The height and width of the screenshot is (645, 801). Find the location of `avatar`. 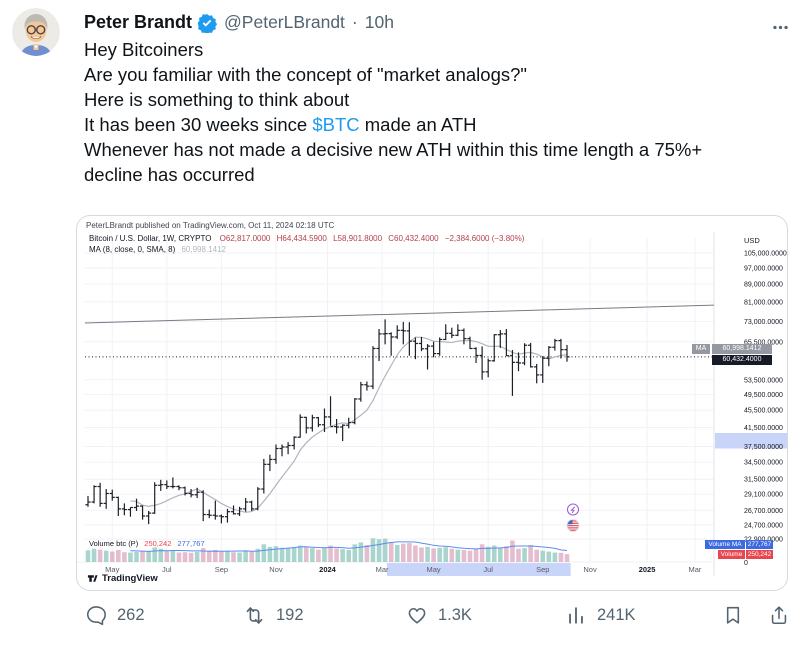

avatar is located at coordinates (36, 32).